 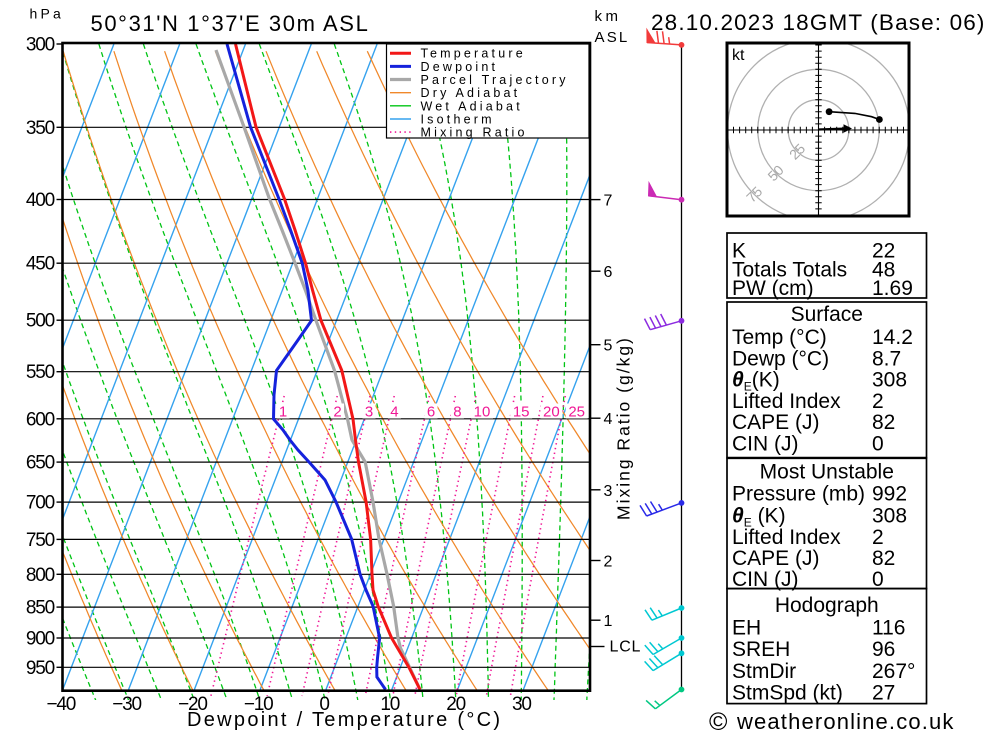 What do you see at coordinates (258, 704) in the screenshot?
I see `svg-text: −10` at bounding box center [258, 704].